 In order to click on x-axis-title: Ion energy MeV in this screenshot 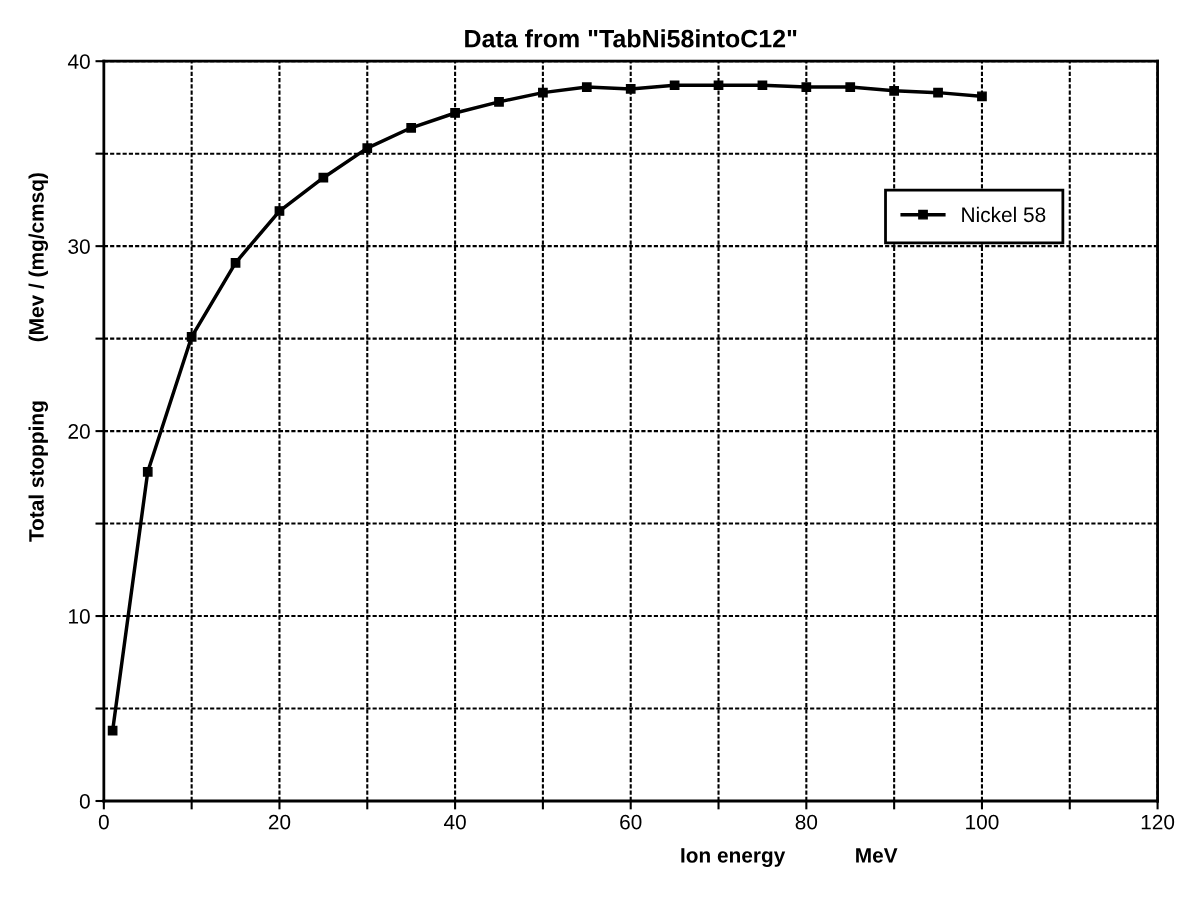, I will do `click(789, 857)`.